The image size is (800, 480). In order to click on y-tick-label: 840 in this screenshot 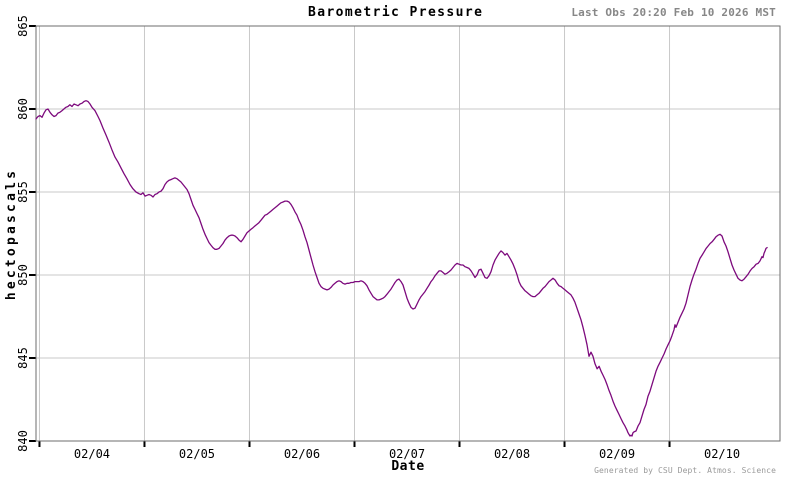, I will do `click(23, 441)`.